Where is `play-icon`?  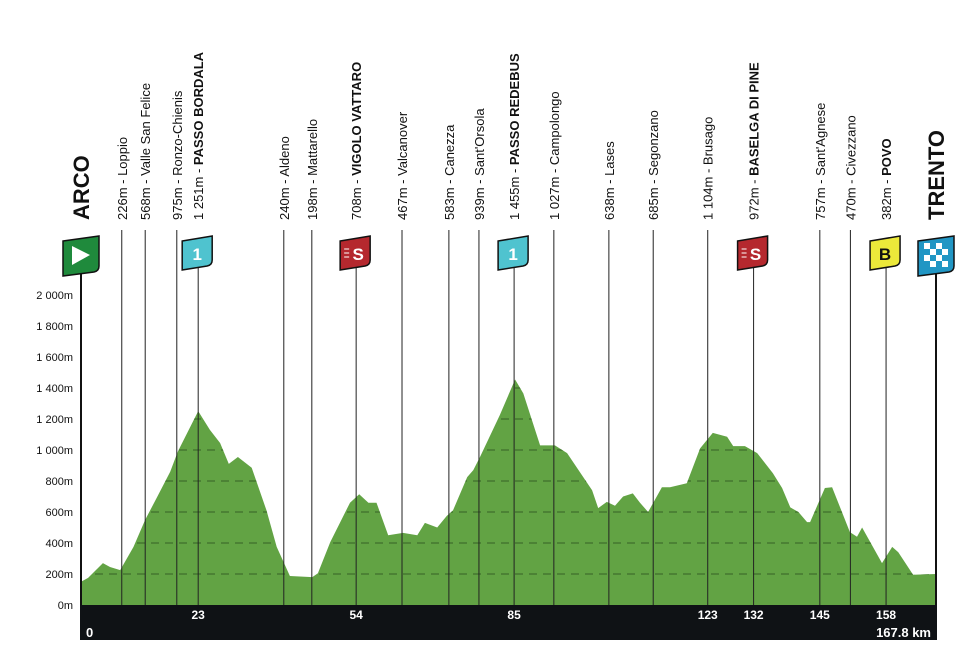 play-icon is located at coordinates (81, 255).